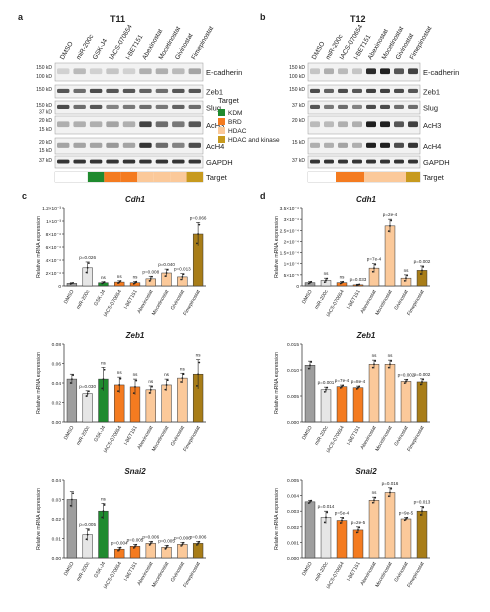  I want to click on y-tick-label: 0.04, so click(57, 481).